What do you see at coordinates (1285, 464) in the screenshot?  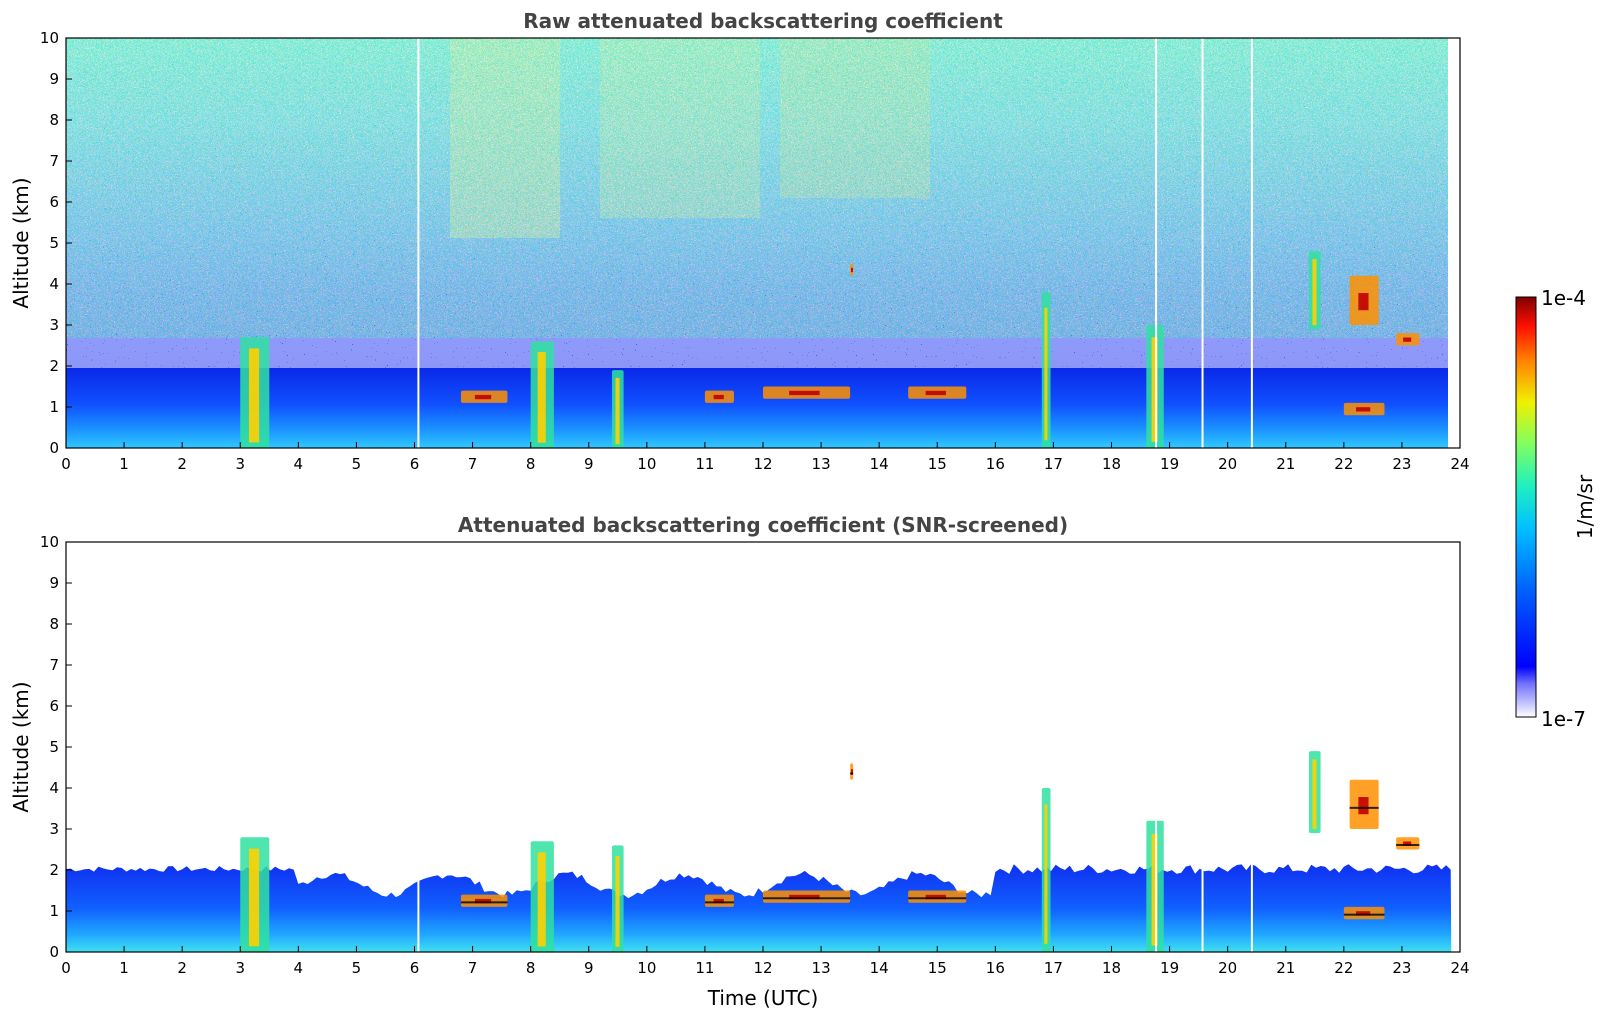 I see `x-tick-label: 21` at bounding box center [1285, 464].